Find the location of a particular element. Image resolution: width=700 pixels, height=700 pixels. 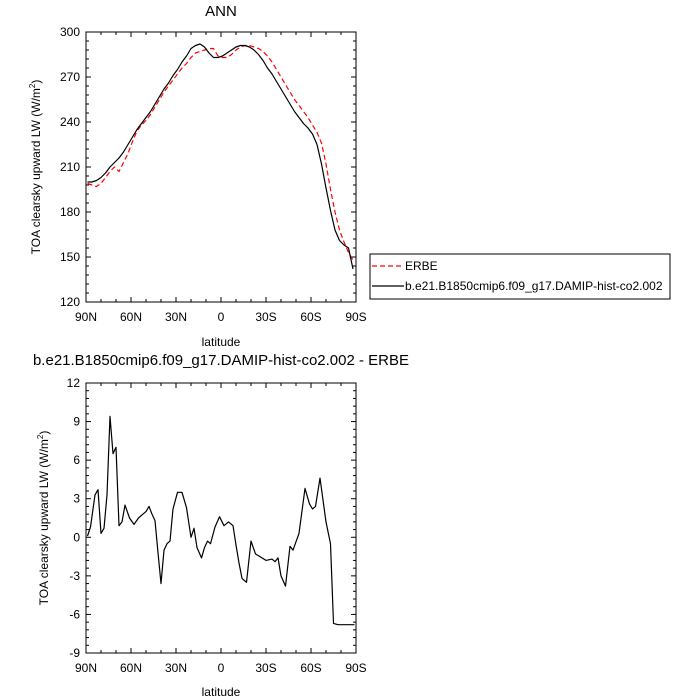

bottom-x-axis-label: latitude is located at coordinates (221, 692).